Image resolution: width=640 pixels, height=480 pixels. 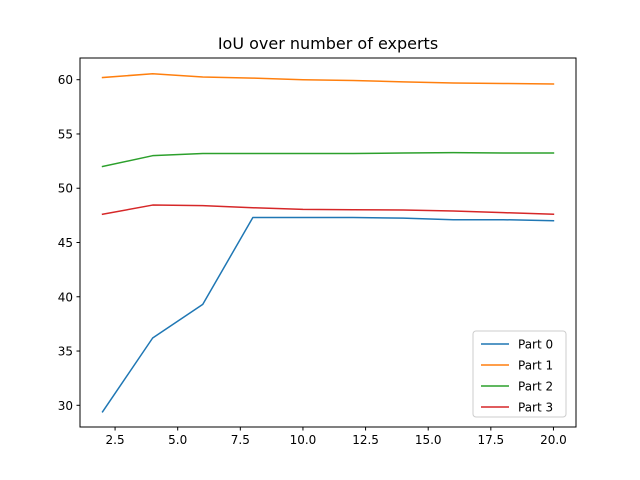 I want to click on legend: Part 0 Part 1 Part 2 Part 3, so click(x=519, y=374).